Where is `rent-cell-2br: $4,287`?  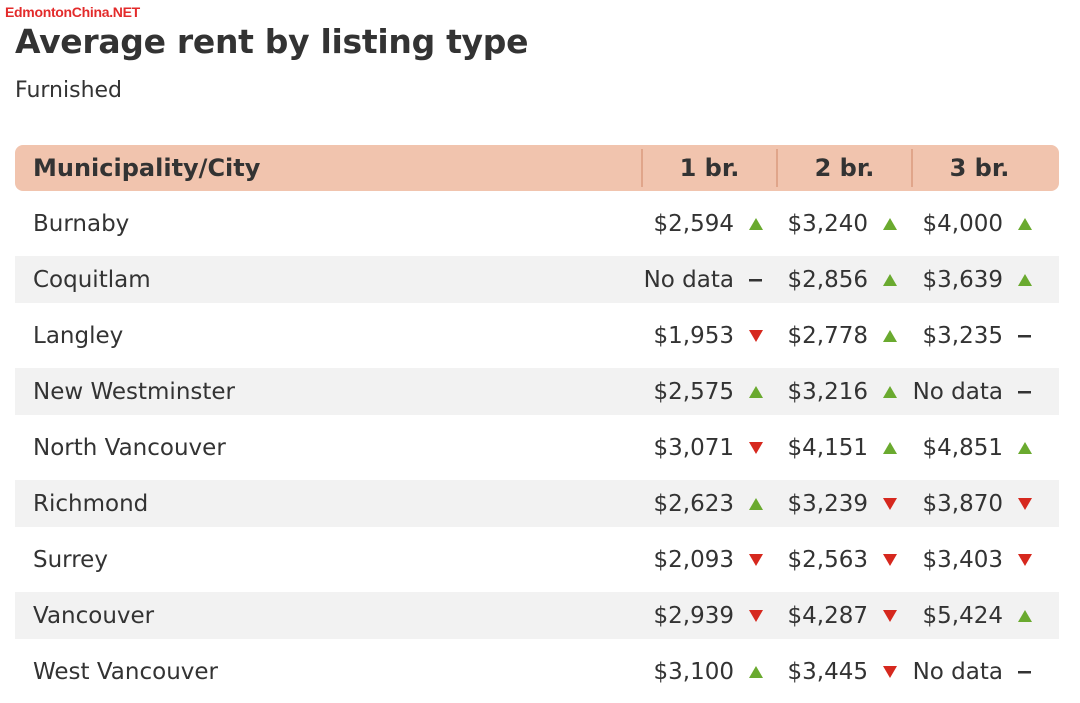 rent-cell-2br: $4,287 is located at coordinates (843, 616).